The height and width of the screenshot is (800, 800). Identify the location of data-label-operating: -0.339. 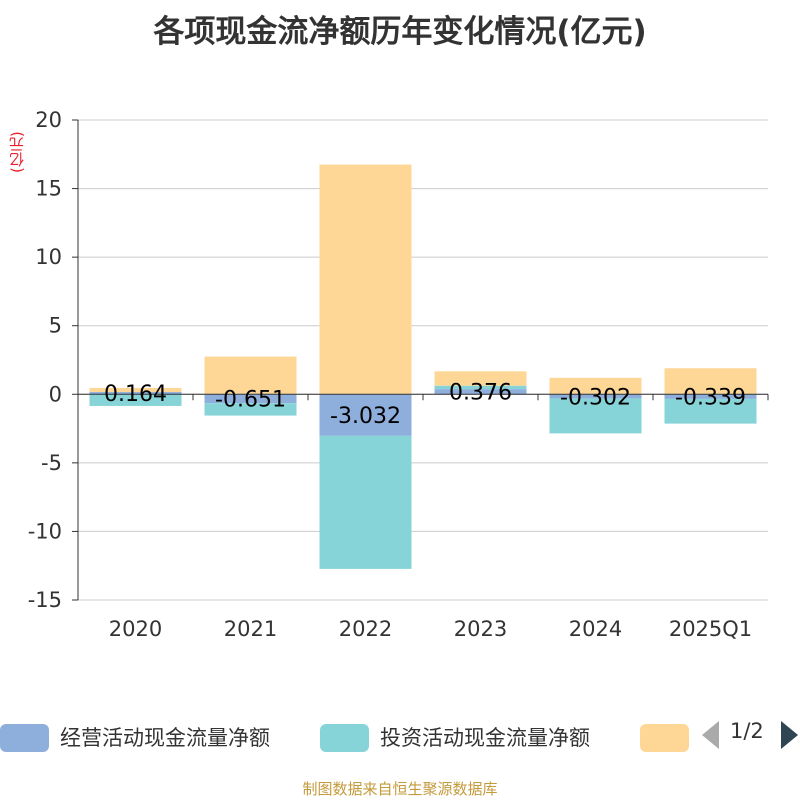
(710, 398).